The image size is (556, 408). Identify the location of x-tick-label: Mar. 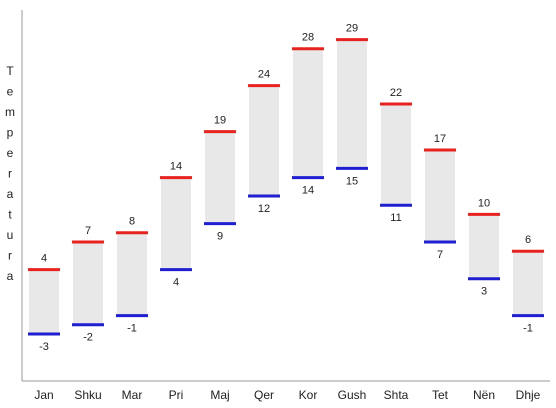
(132, 395).